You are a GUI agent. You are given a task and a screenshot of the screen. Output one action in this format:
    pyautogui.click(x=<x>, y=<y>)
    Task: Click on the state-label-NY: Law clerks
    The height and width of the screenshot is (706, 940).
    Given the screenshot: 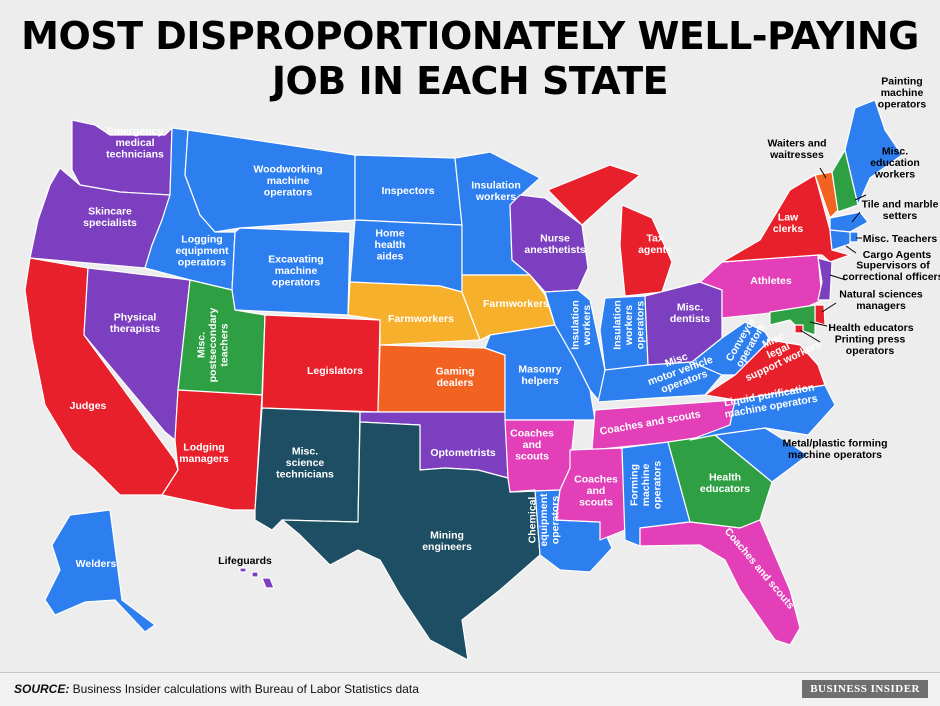 What is the action you would take?
    pyautogui.click(x=788, y=223)
    